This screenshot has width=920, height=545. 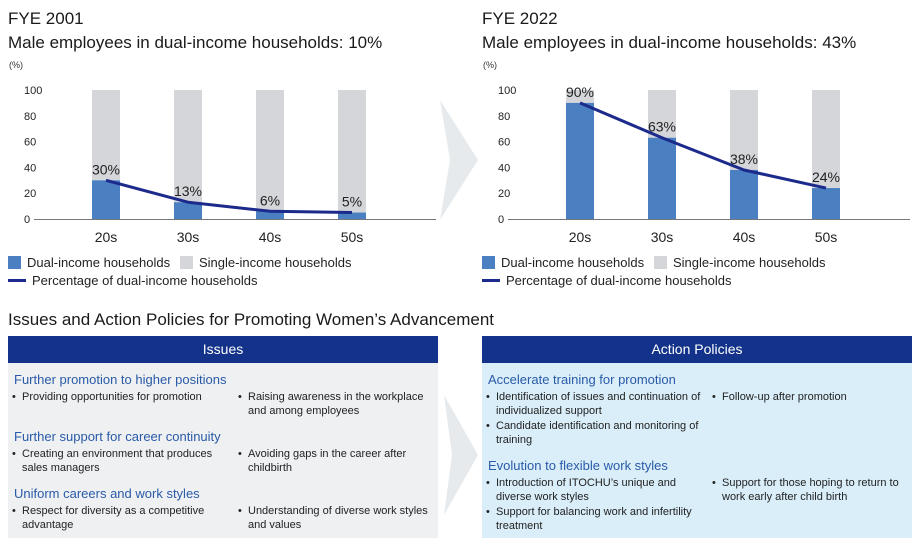 I want to click on chart1-title: FYE 2001, so click(x=46, y=18).